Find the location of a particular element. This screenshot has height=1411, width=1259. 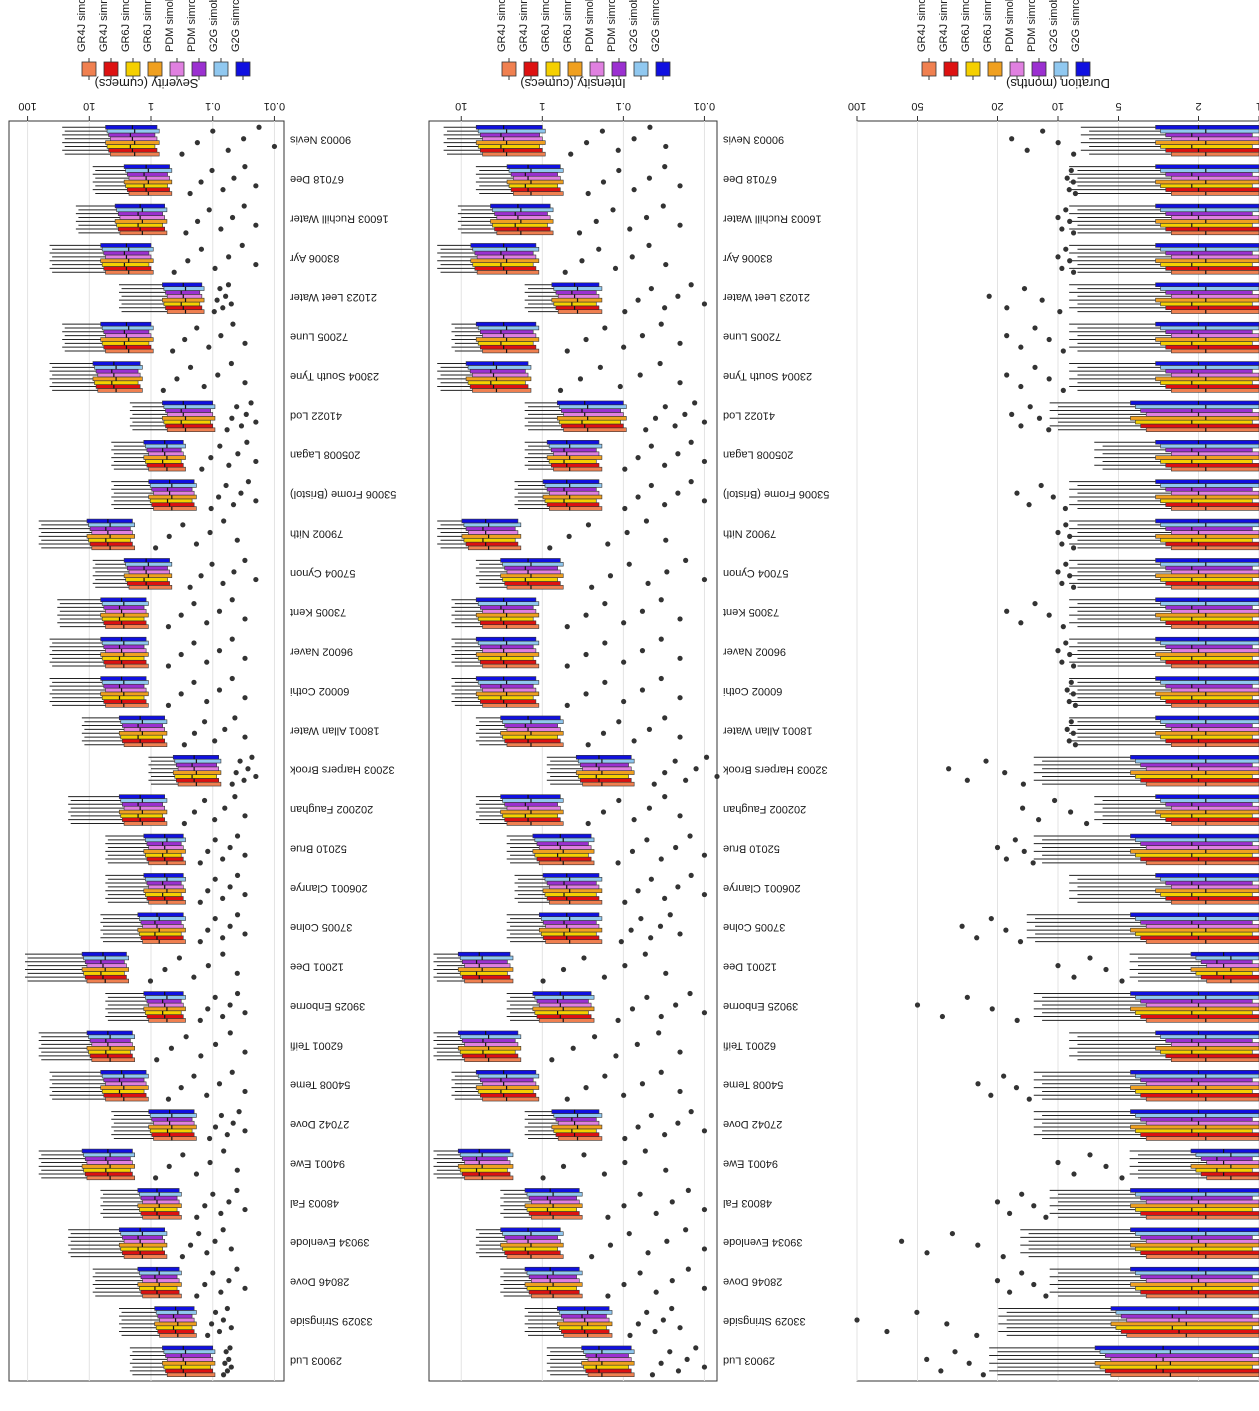

category-label: 16003 Ruchill Water is located at coordinates (772, 218).